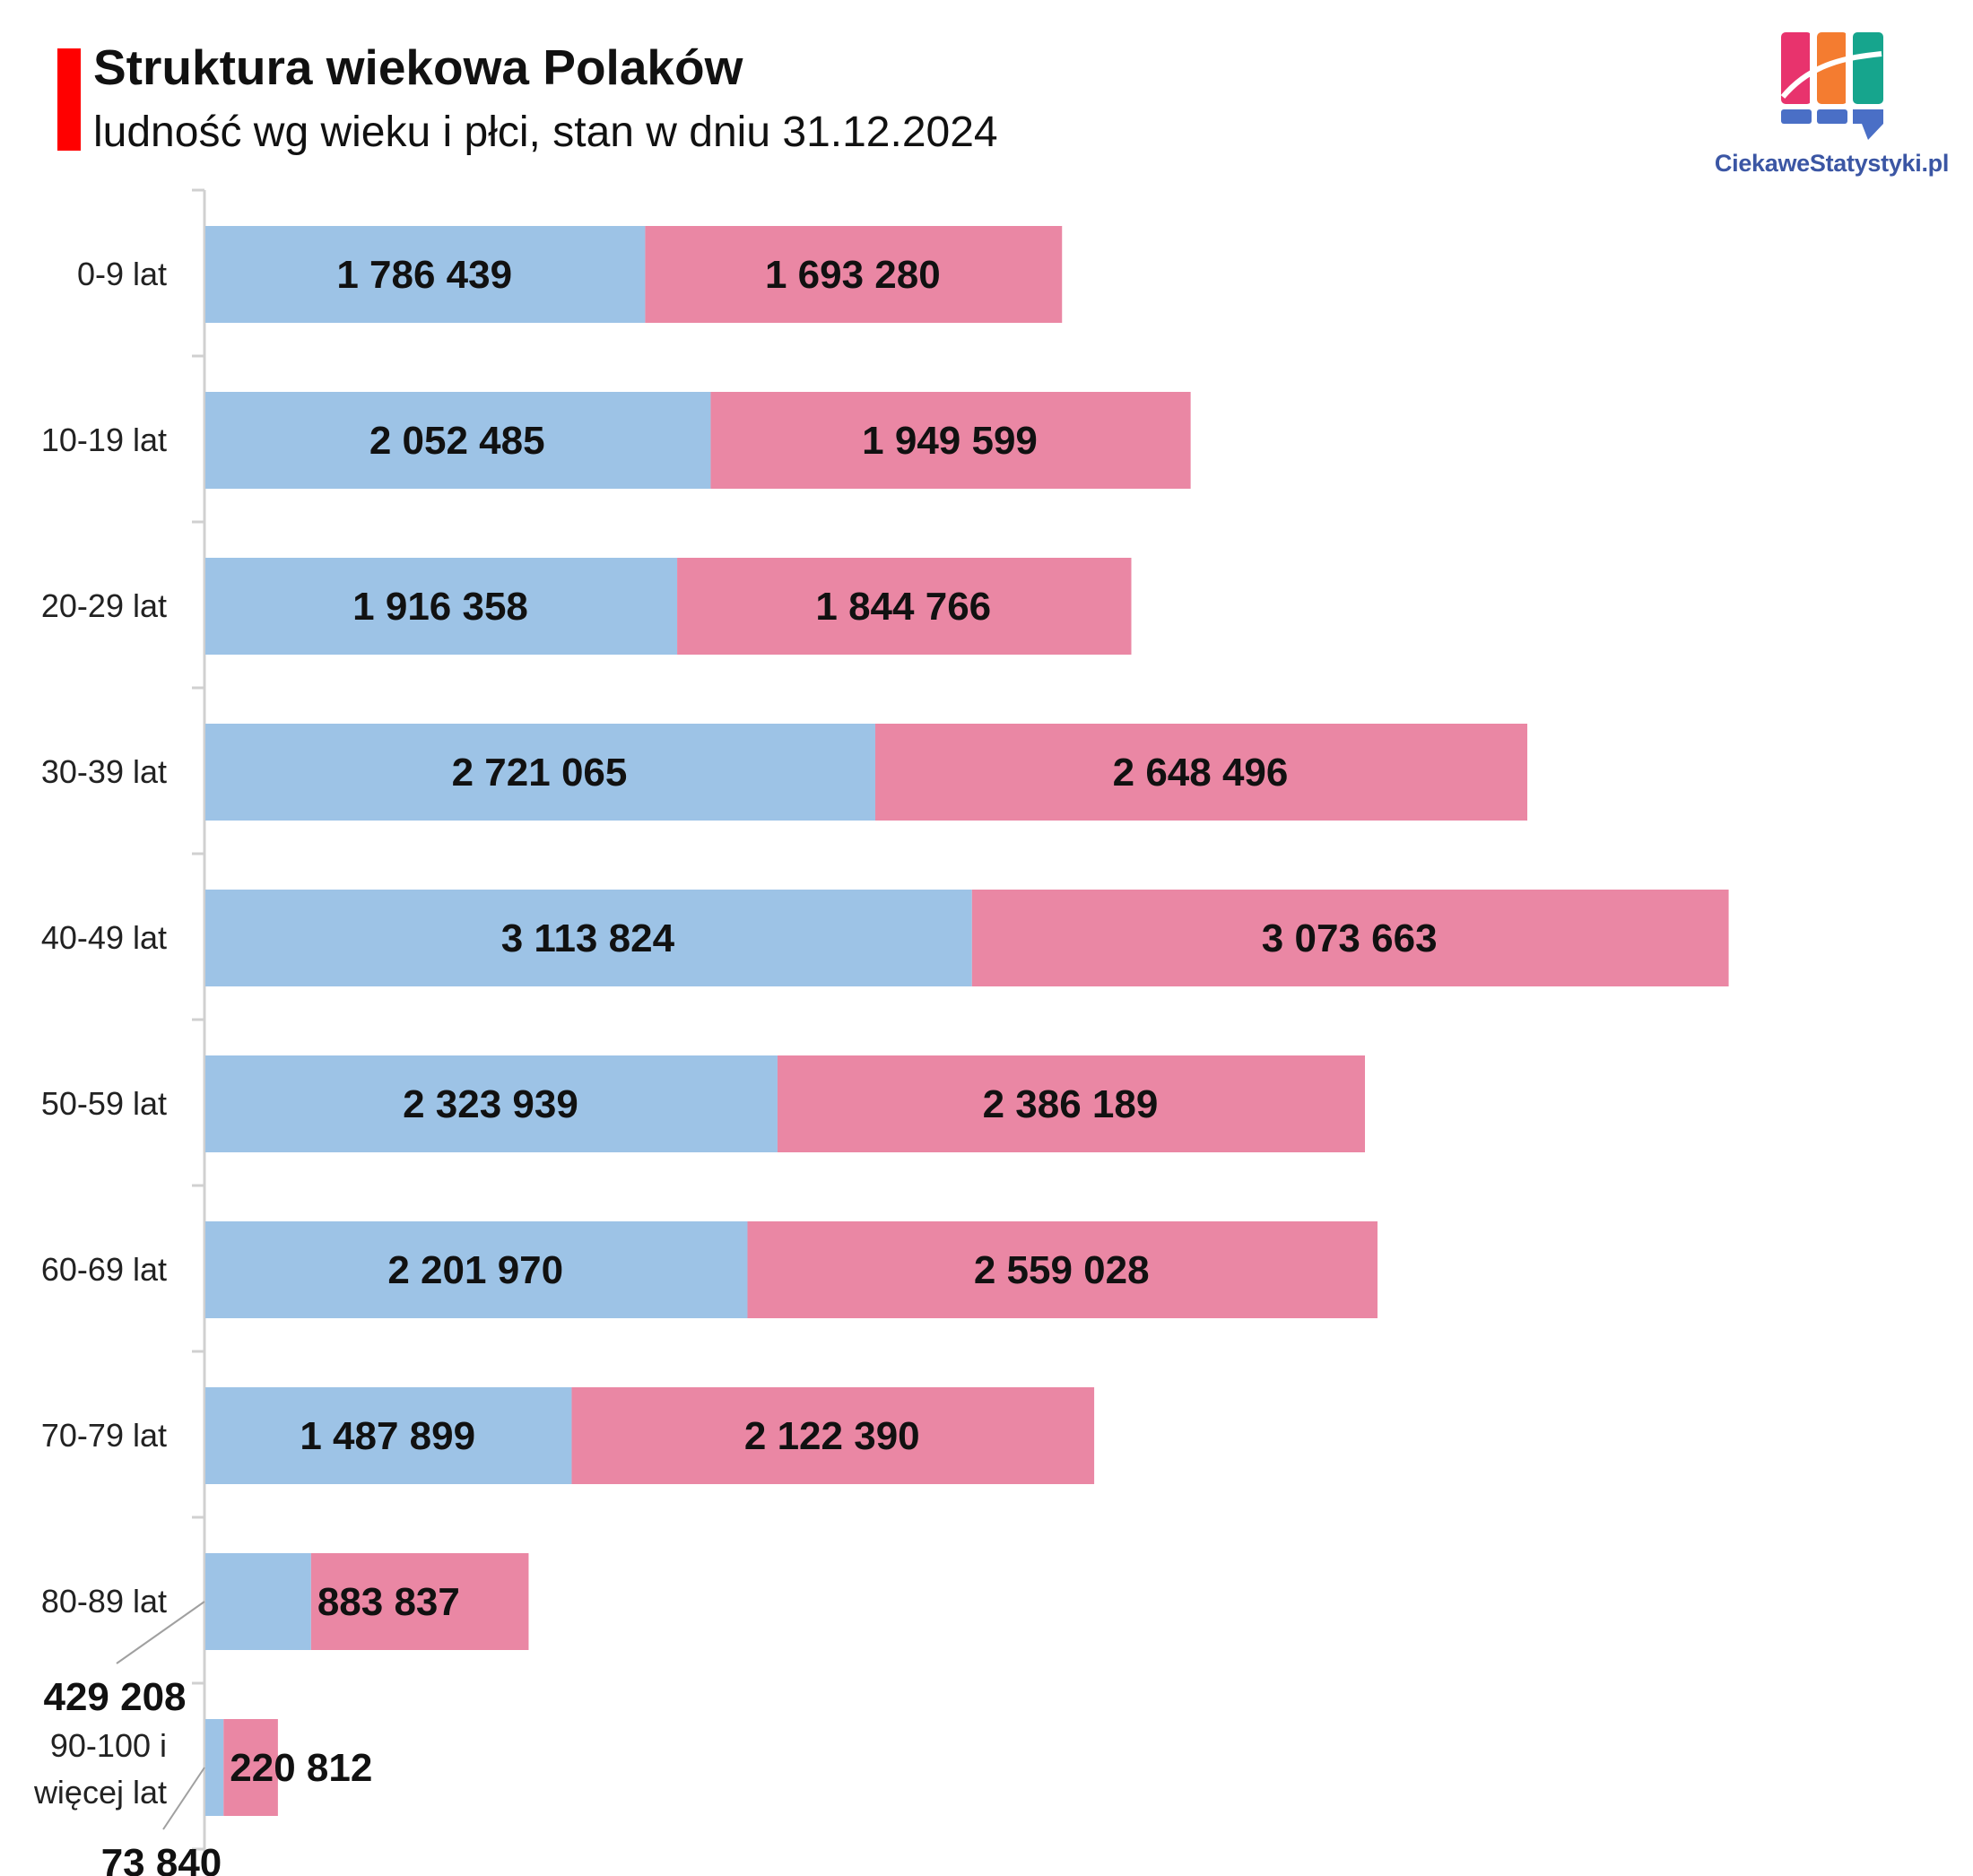 Image resolution: width=1973 pixels, height=1876 pixels. I want to click on data-label: 2 201 970, so click(475, 1270).